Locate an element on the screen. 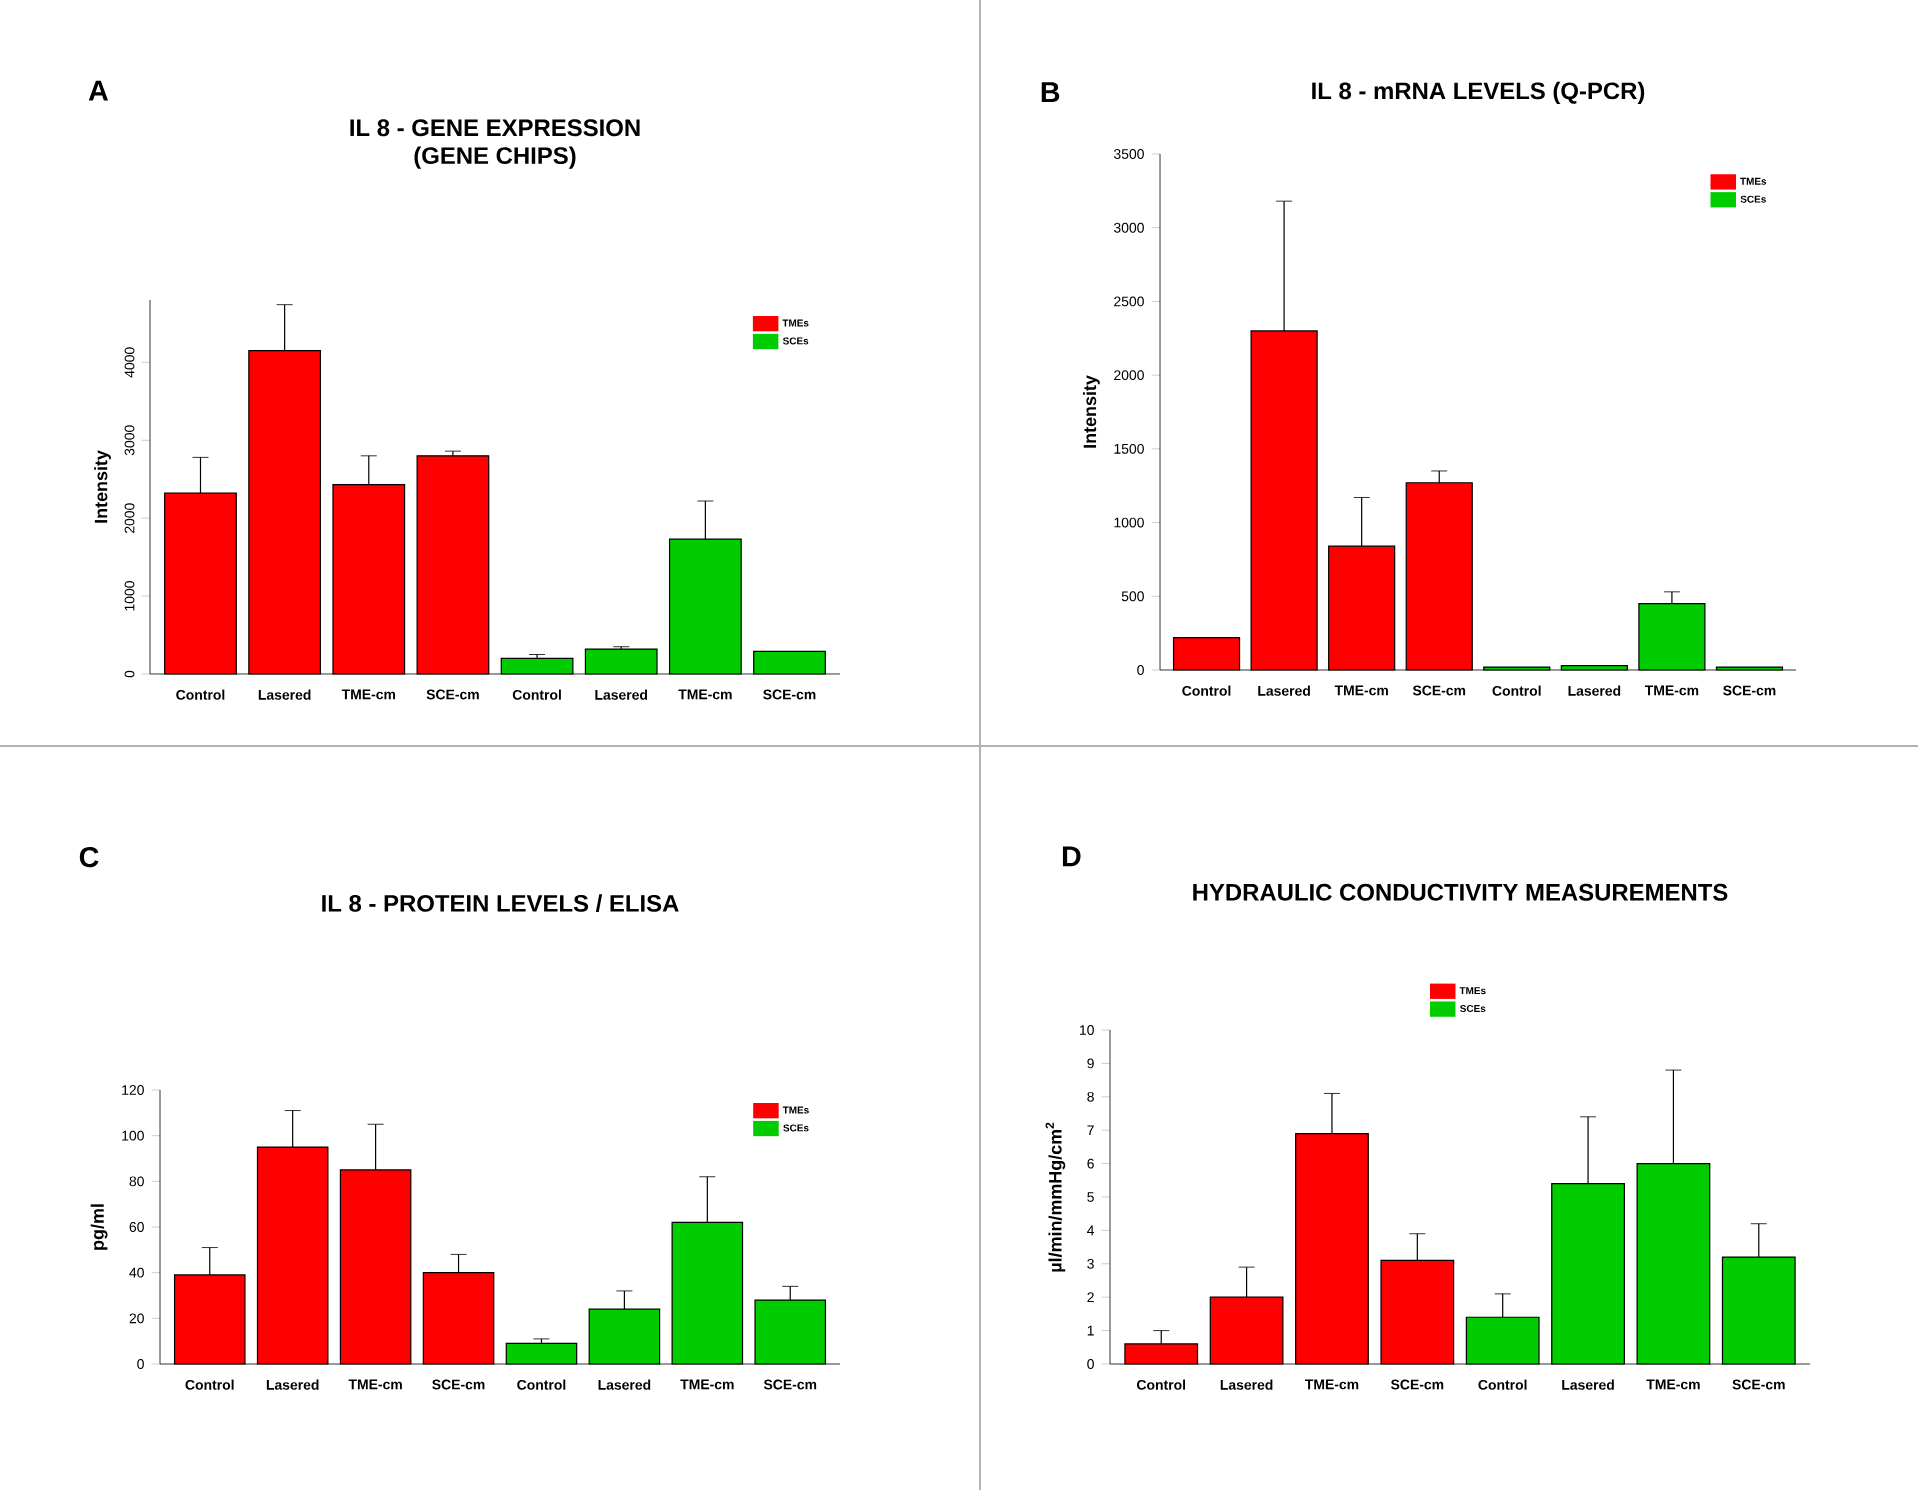 This screenshot has width=1918, height=1490. chart-title: IL 8 - GENE EXPRESSION is located at coordinates (495, 128).